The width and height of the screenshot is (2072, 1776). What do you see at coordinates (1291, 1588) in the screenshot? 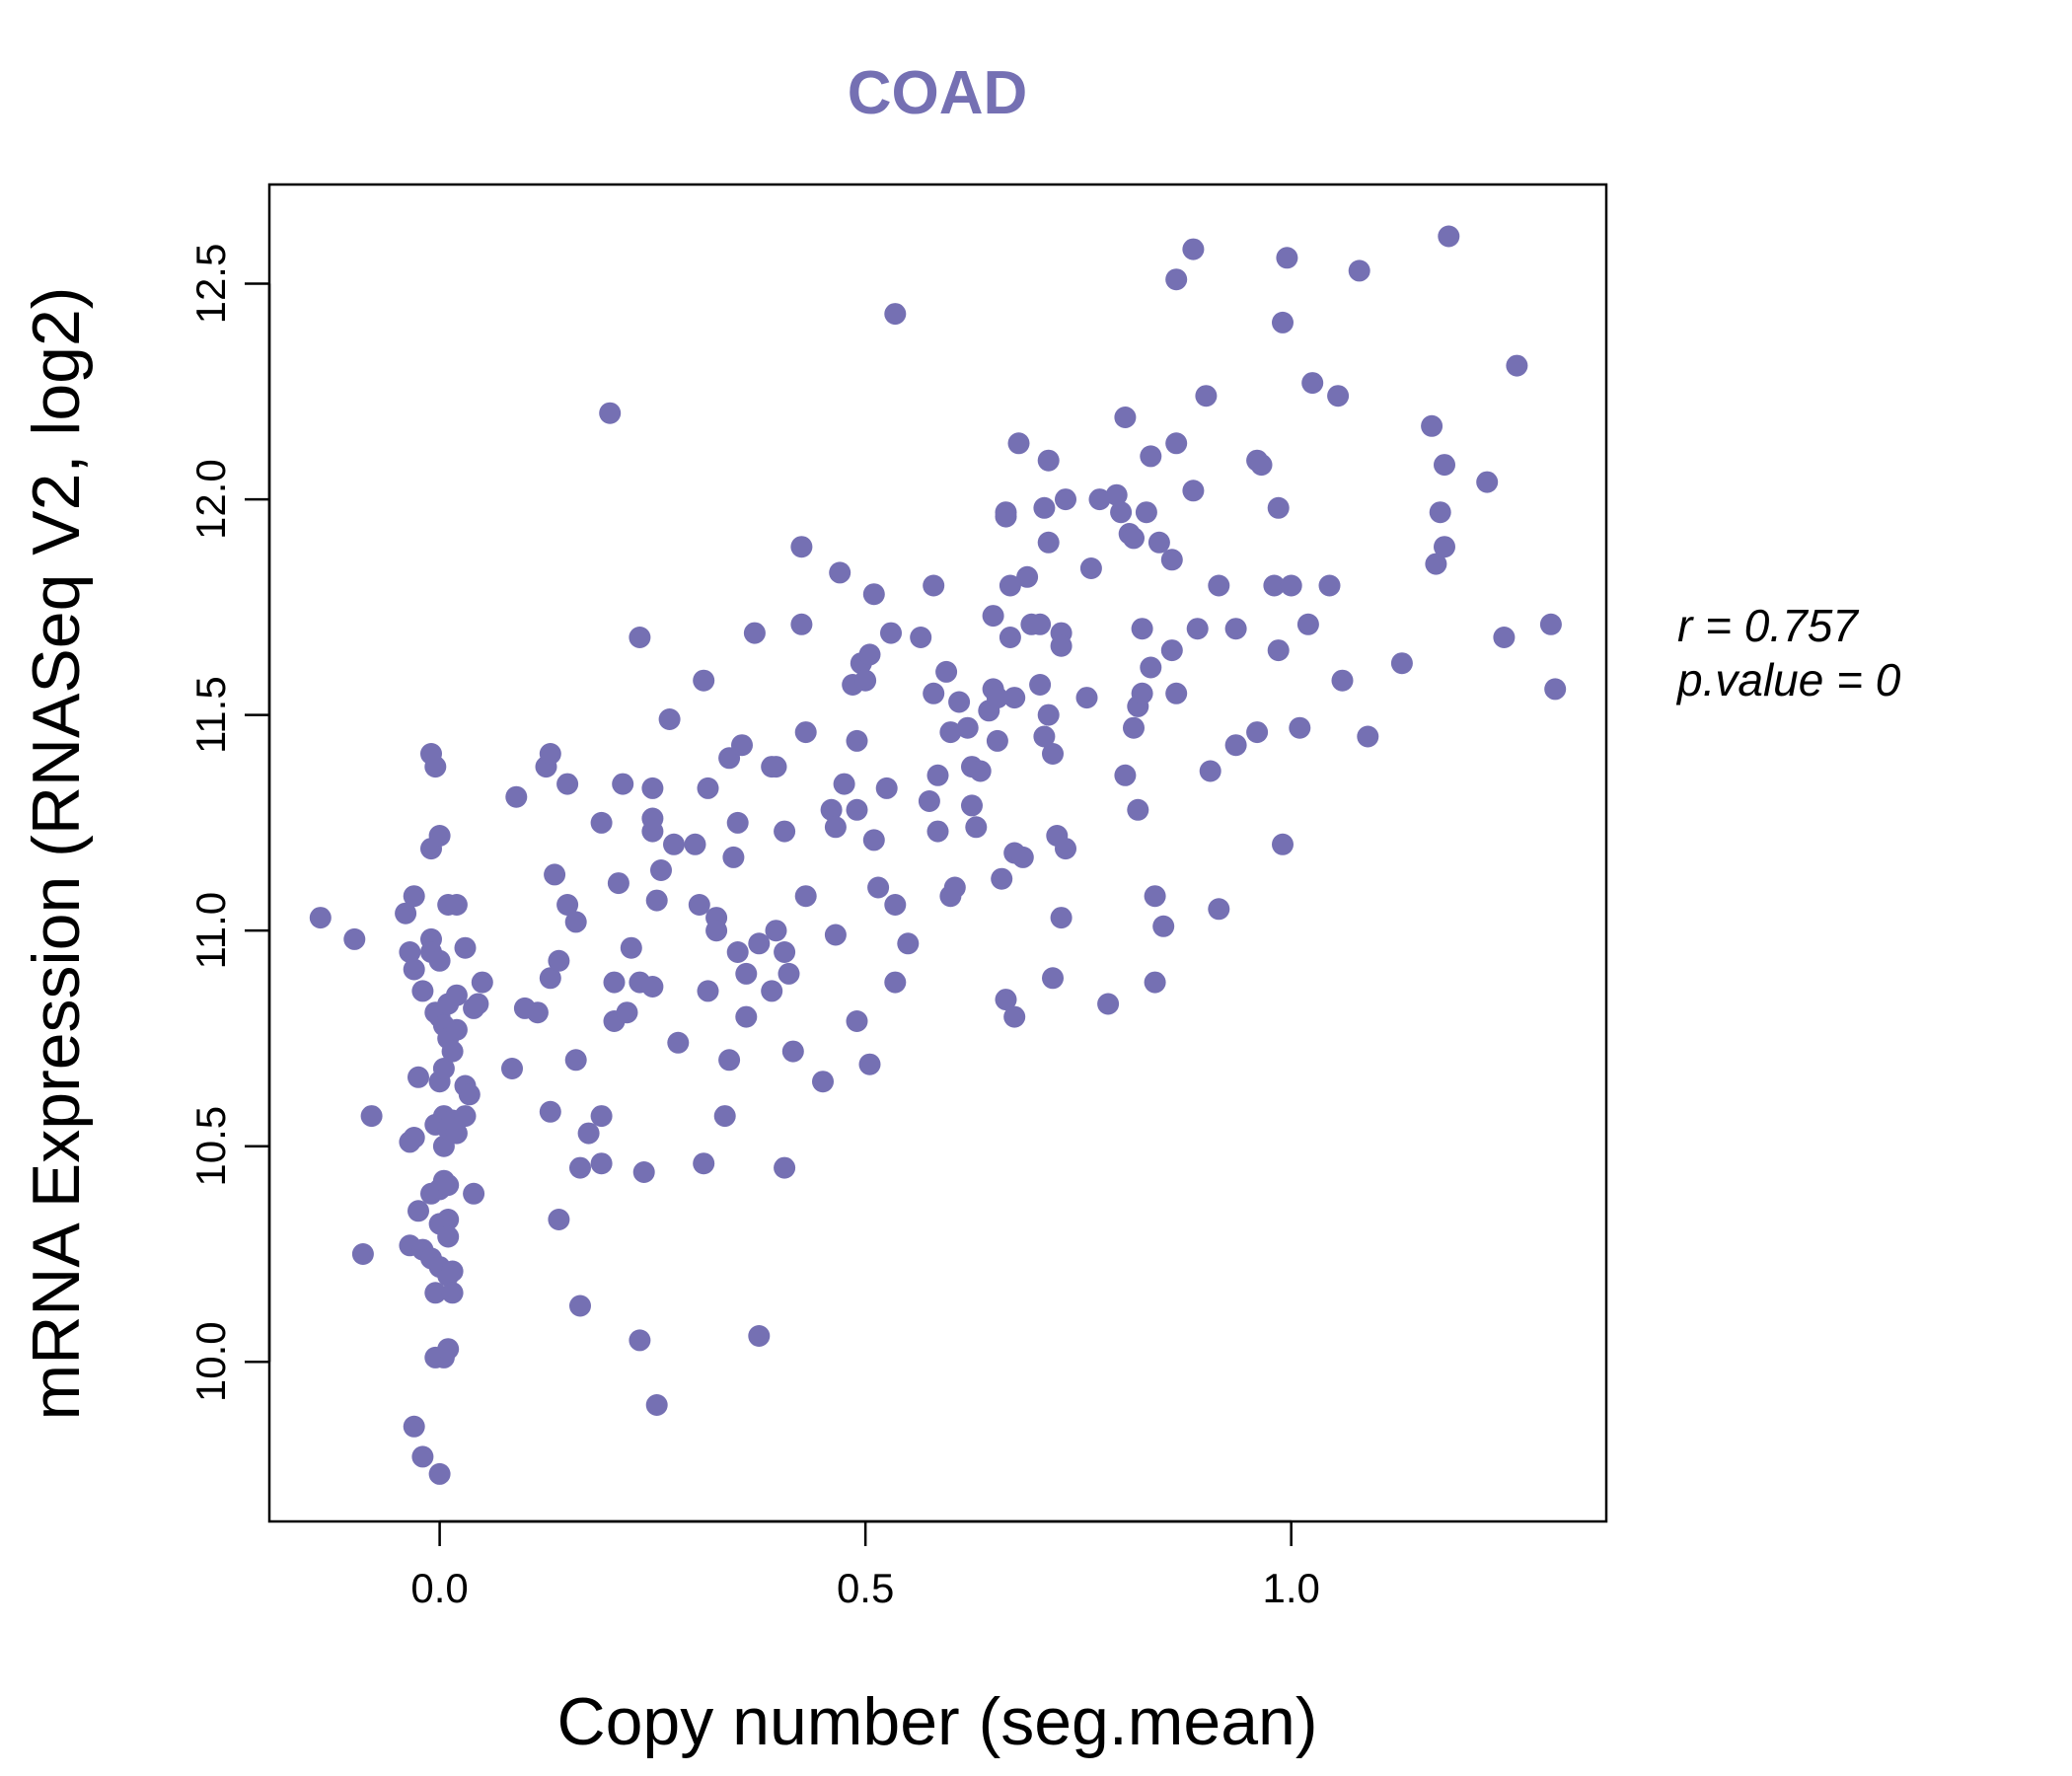
I see `x-tick-label: 1.0` at bounding box center [1291, 1588].